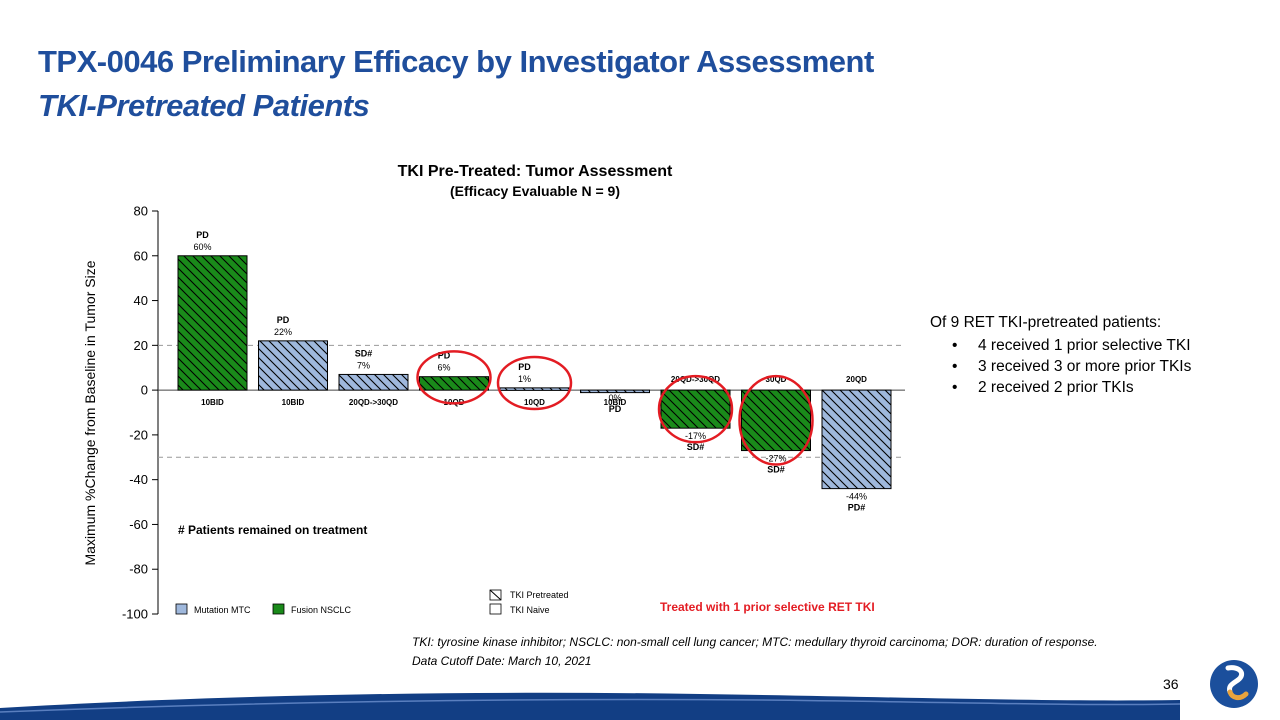 The height and width of the screenshot is (720, 1280). What do you see at coordinates (776, 379) in the screenshot?
I see `x-category-label: 30QD` at bounding box center [776, 379].